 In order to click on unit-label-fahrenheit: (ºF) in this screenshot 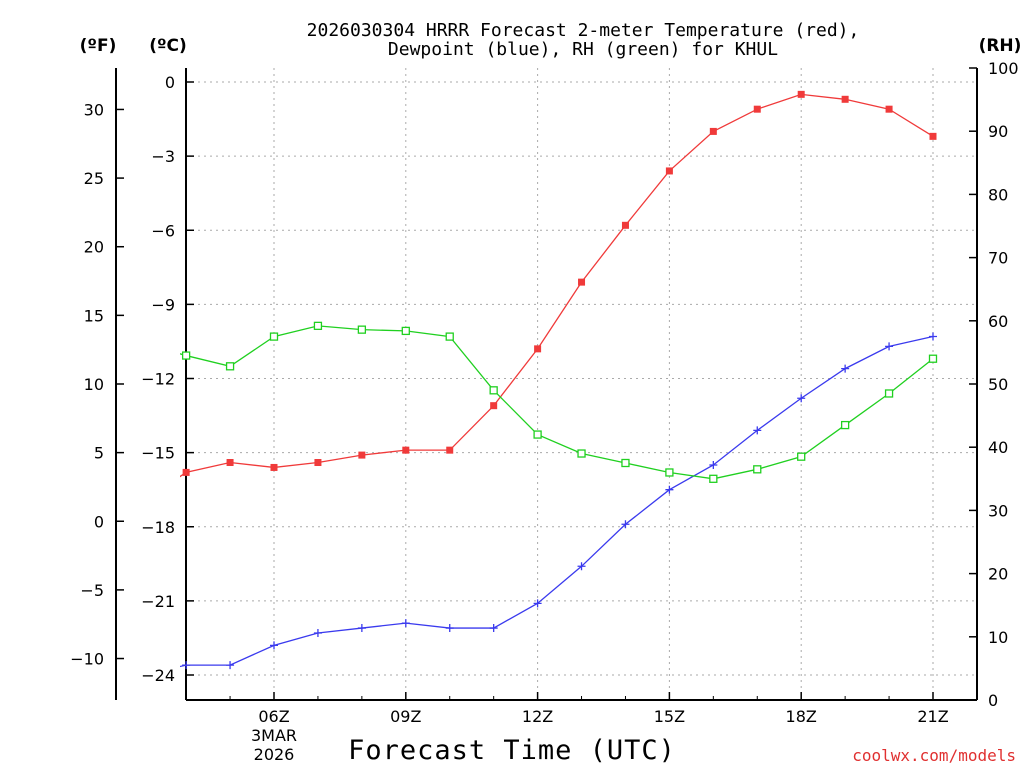, I will do `click(98, 46)`.